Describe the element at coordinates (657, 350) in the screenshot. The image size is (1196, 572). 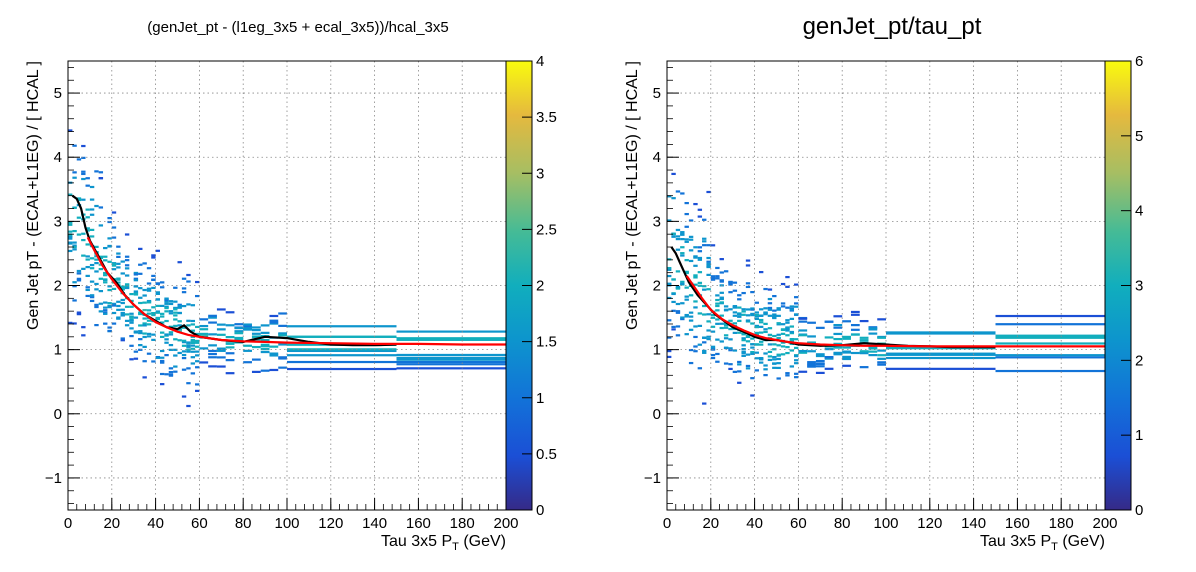
I see `y-tick-label: 1` at that location.